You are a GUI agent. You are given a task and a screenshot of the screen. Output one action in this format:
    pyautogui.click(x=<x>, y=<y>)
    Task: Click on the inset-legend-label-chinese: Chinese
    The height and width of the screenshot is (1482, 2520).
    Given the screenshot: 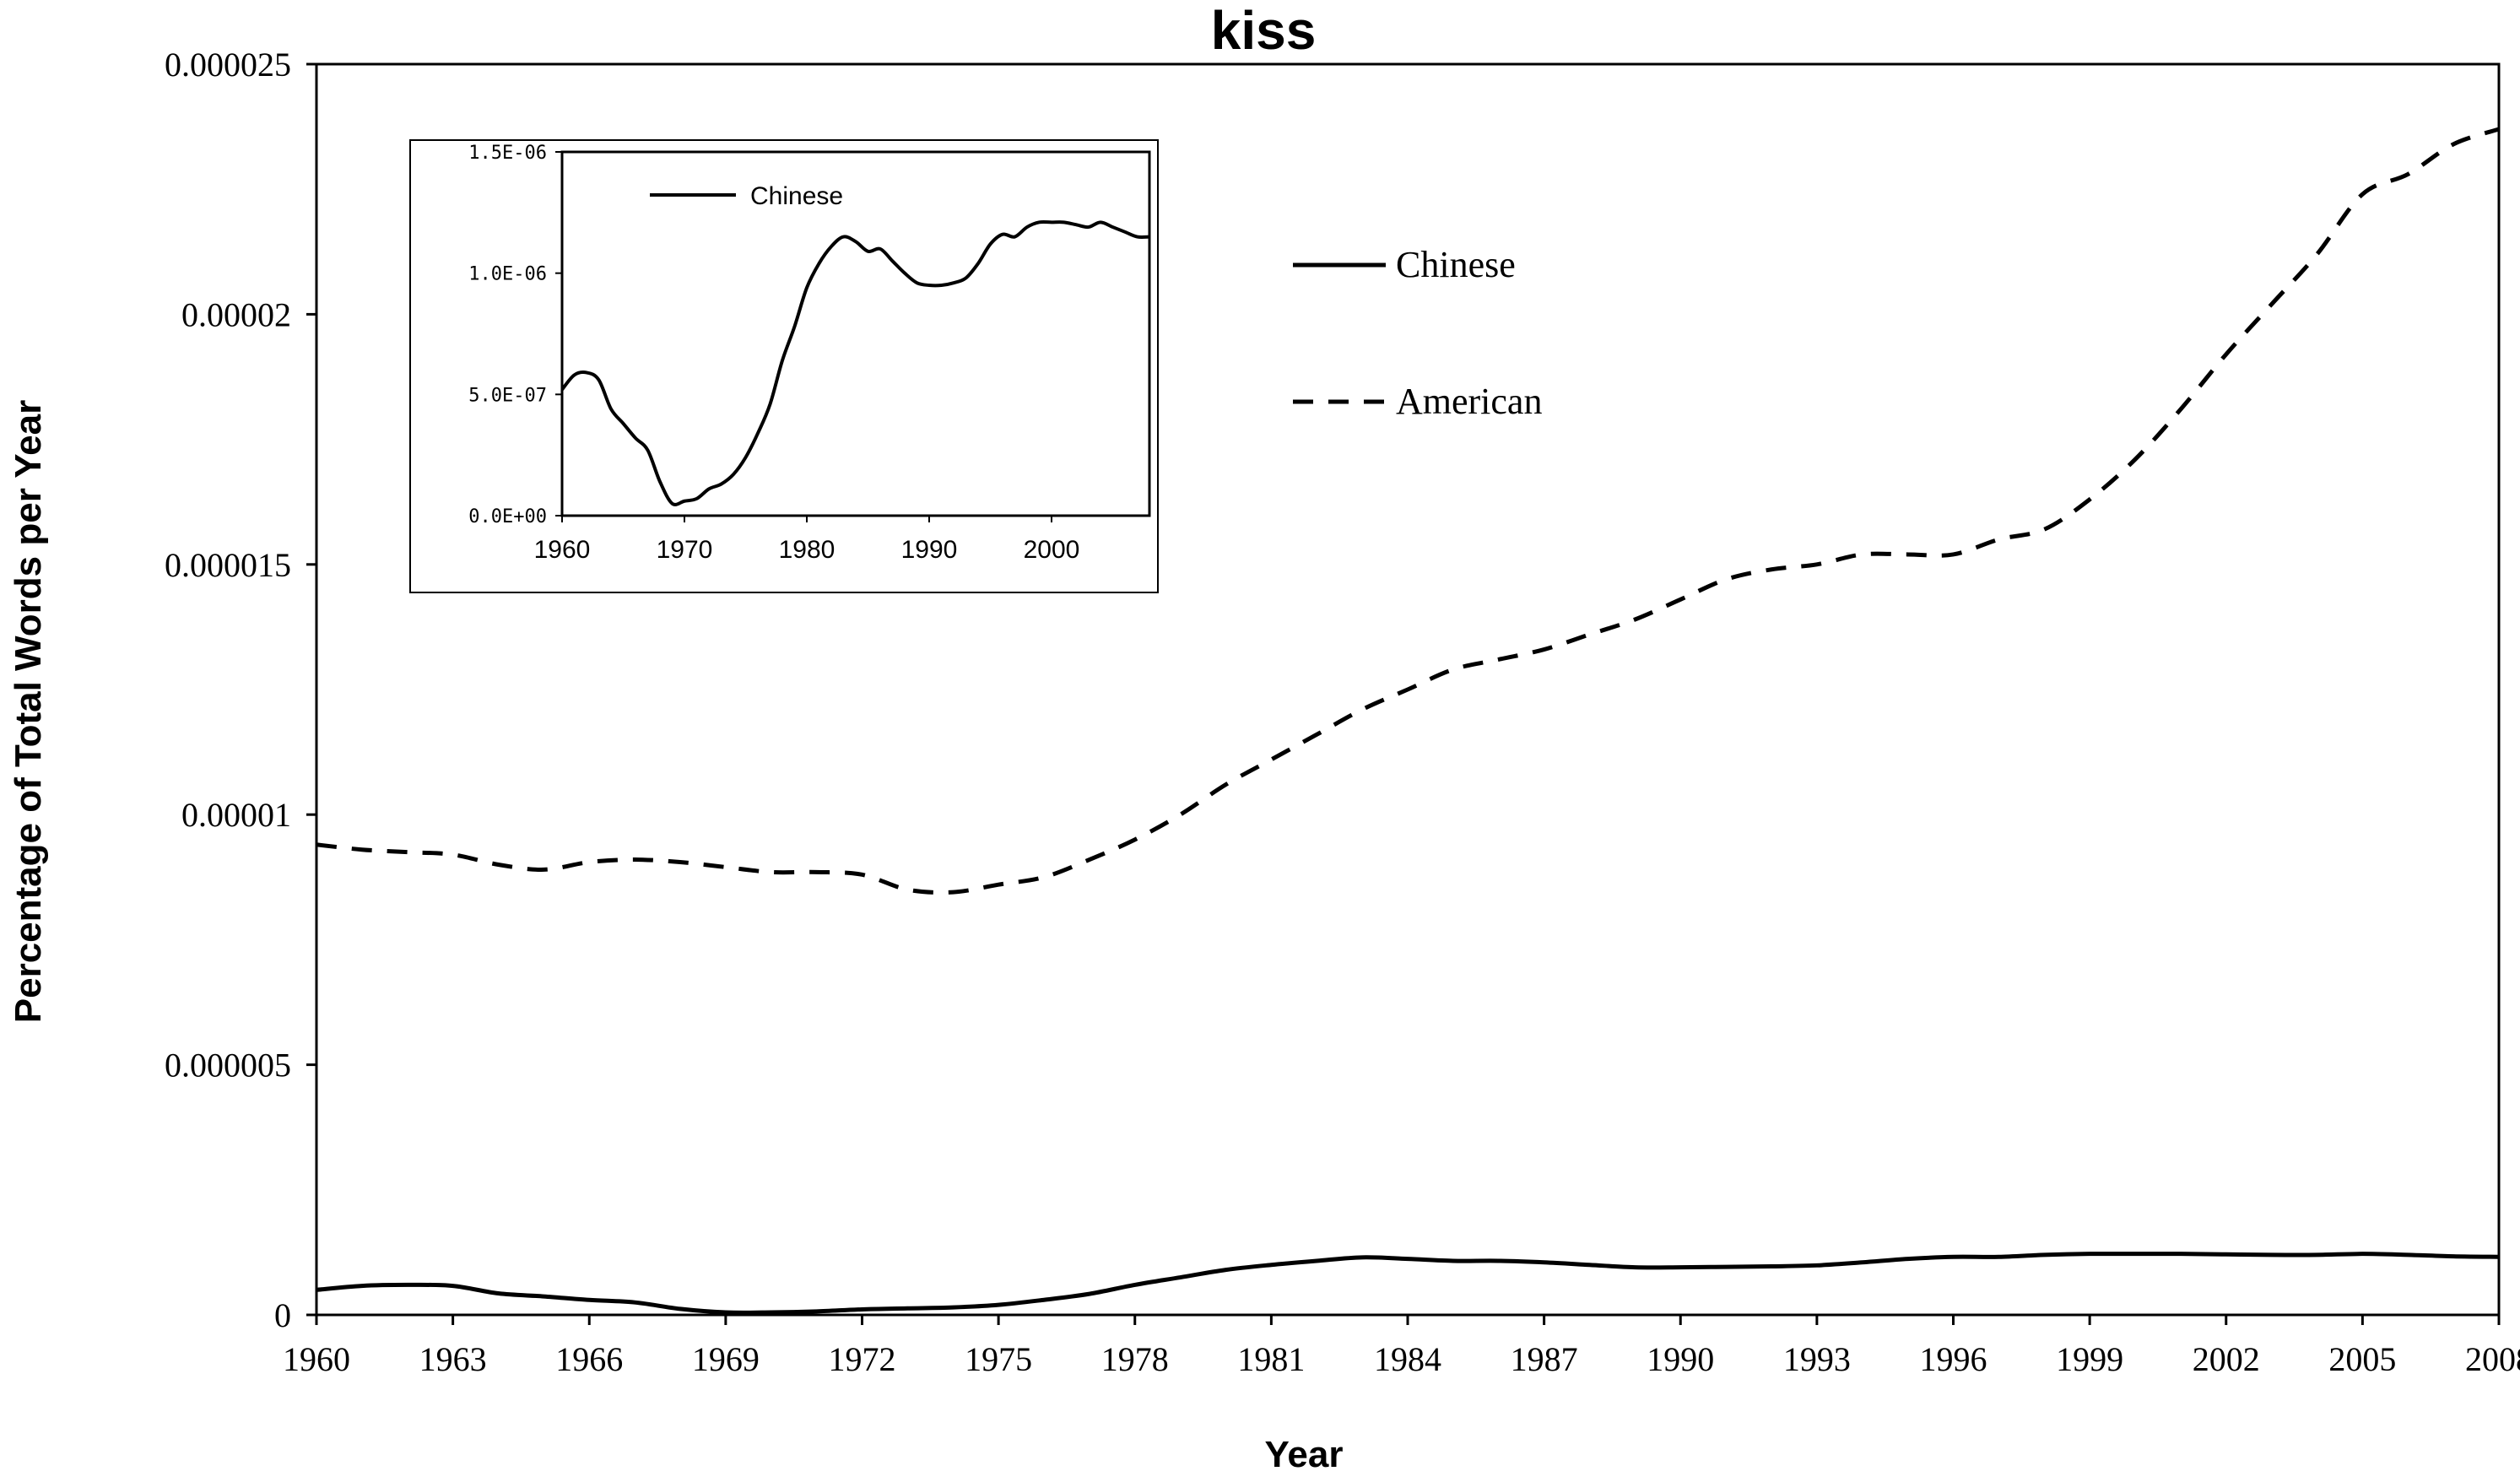 What is the action you would take?
    pyautogui.click(x=796, y=196)
    